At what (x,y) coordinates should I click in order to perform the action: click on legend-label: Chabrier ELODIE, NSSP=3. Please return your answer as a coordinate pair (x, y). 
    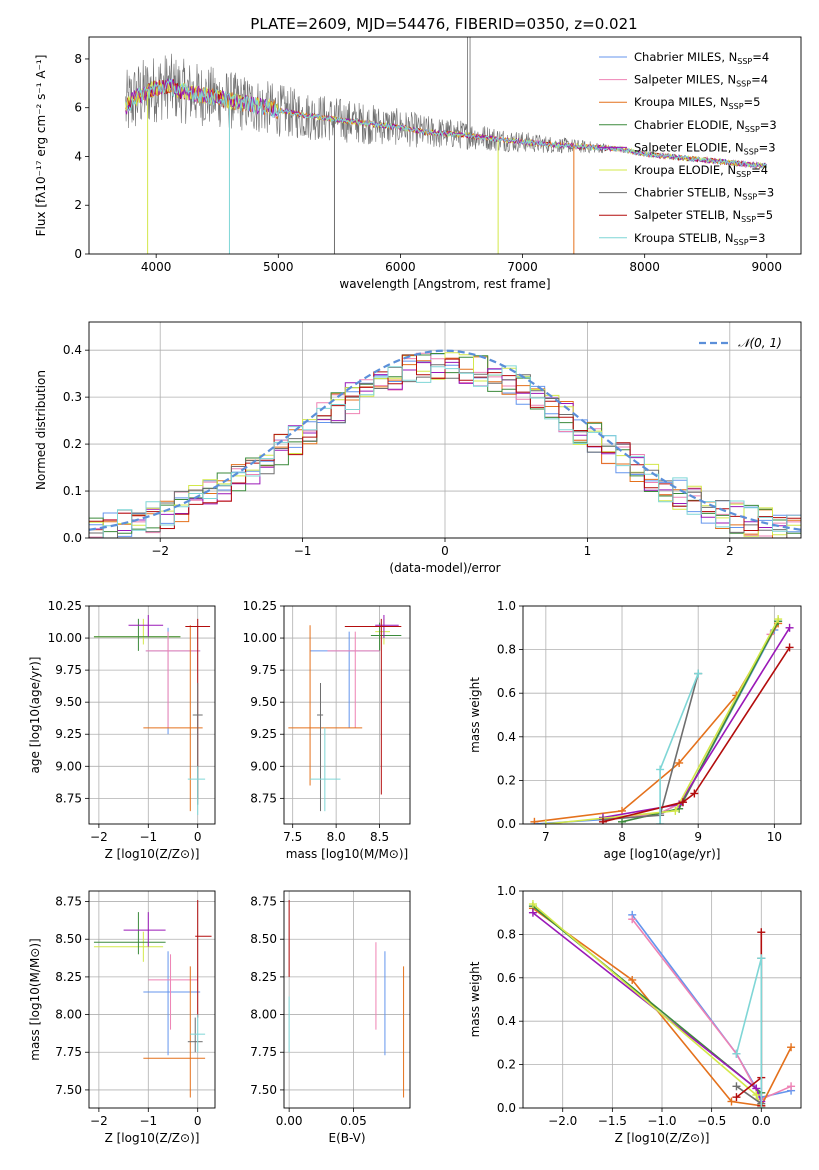
    Looking at the image, I should click on (705, 126).